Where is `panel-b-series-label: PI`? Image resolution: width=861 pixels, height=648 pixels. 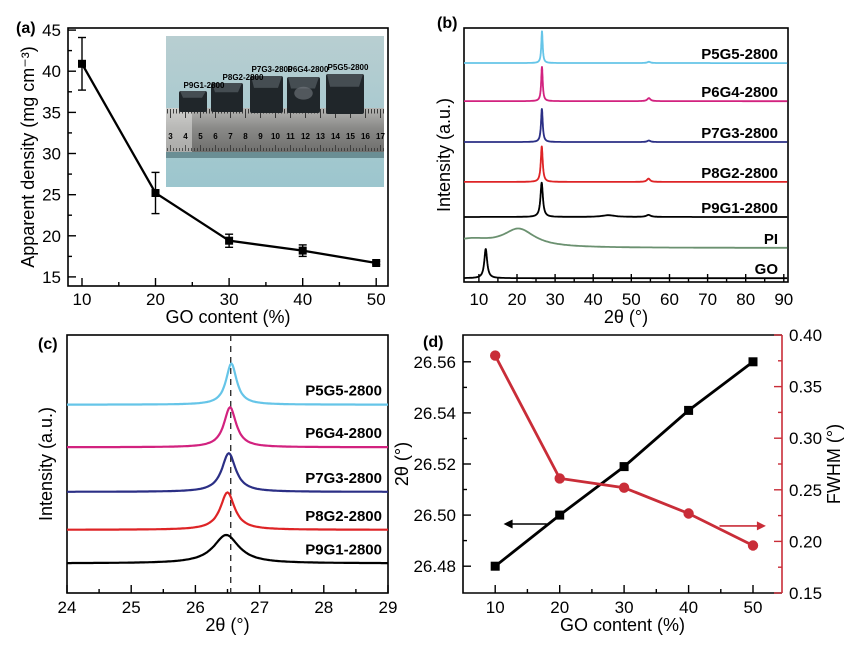
panel-b-series-label: PI is located at coordinates (771, 239).